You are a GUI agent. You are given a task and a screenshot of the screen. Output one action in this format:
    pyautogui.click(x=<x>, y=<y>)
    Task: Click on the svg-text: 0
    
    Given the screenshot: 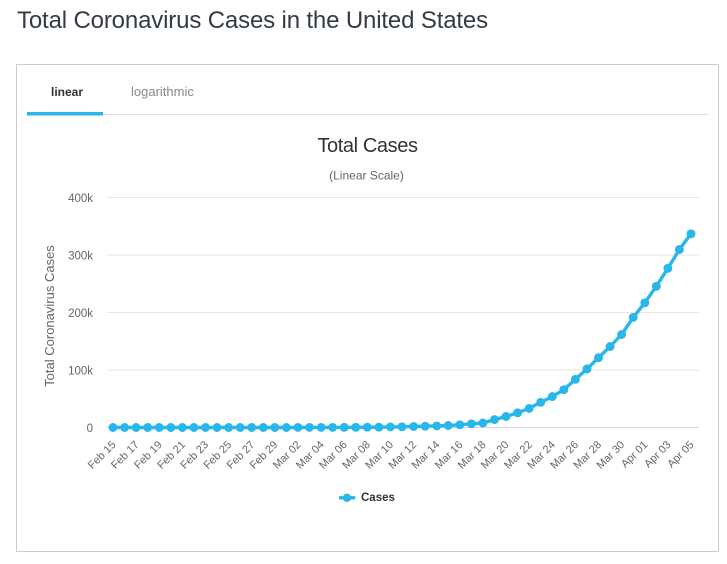 What is the action you would take?
    pyautogui.click(x=90, y=429)
    